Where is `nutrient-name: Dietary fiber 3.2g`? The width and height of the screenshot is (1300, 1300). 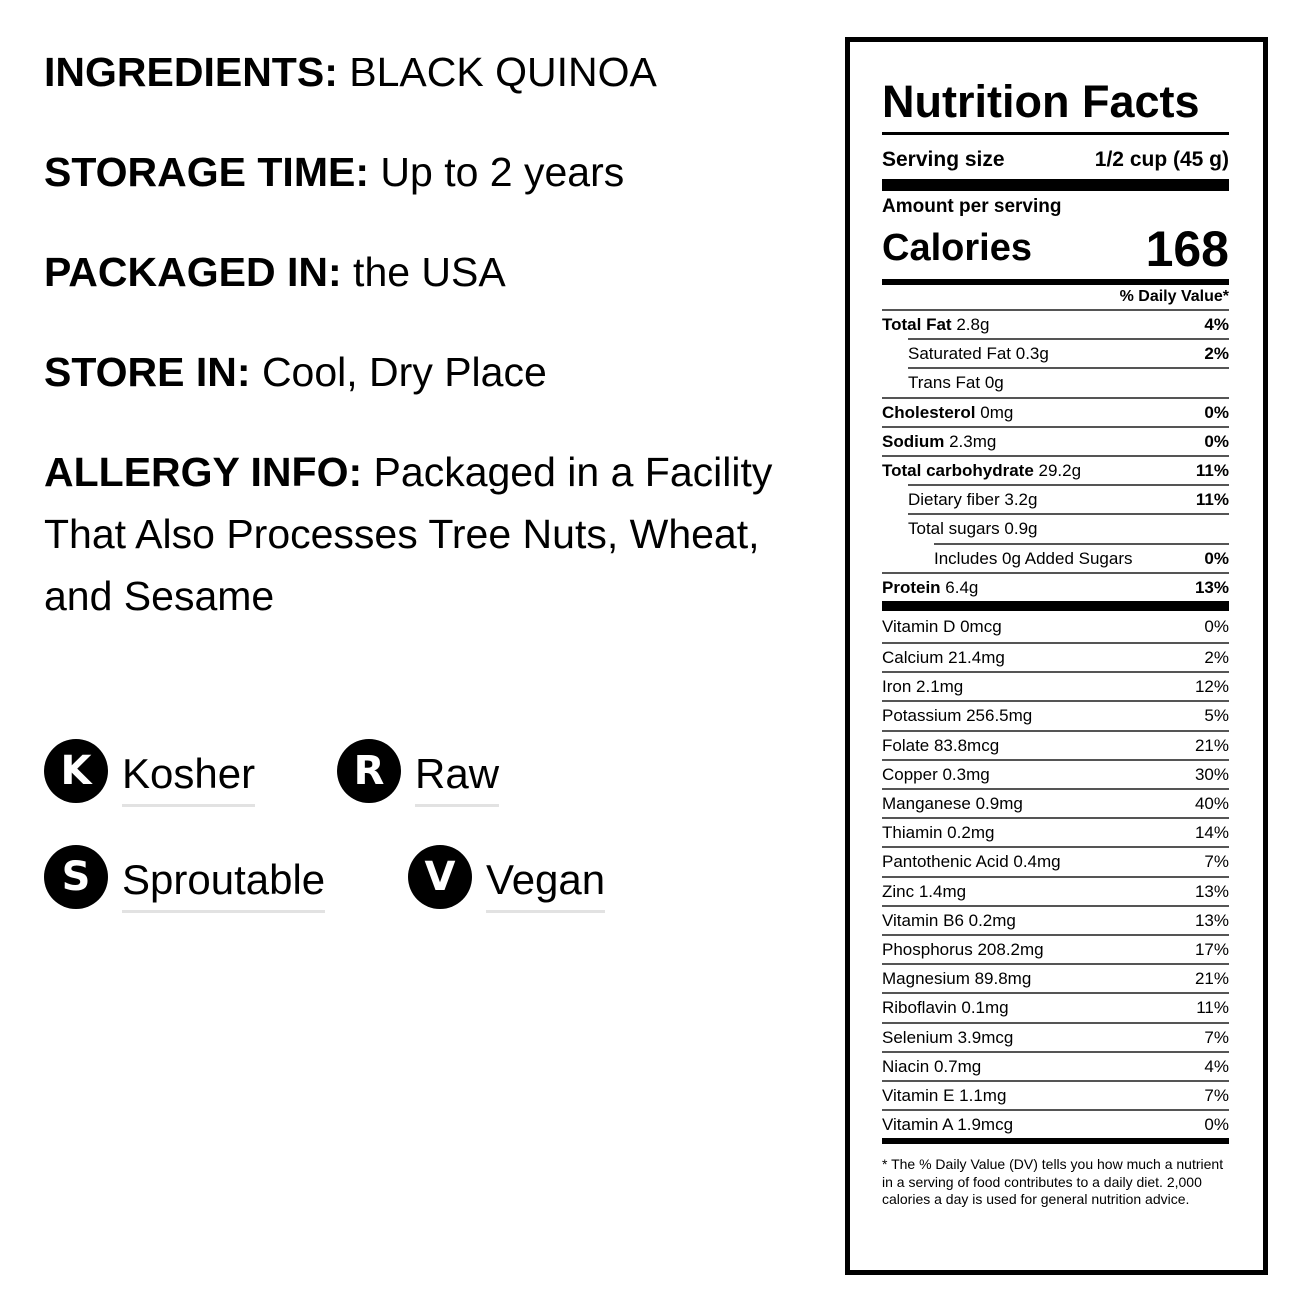 nutrient-name: Dietary fiber 3.2g is located at coordinates (972, 499).